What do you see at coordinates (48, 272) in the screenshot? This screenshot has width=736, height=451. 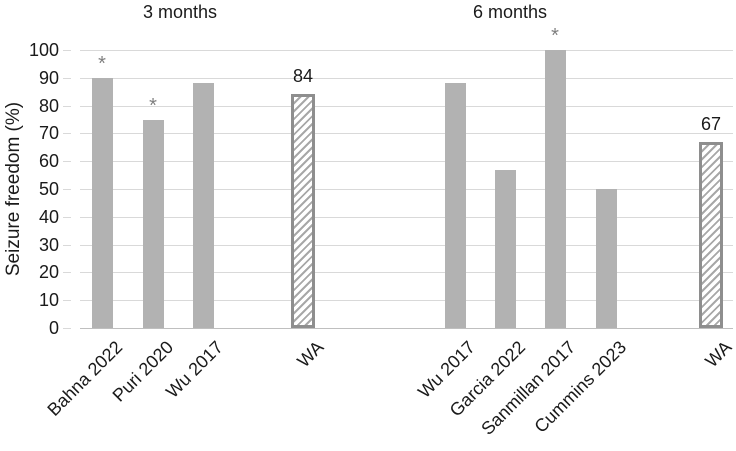 I see `y-tick-label: 20` at bounding box center [48, 272].